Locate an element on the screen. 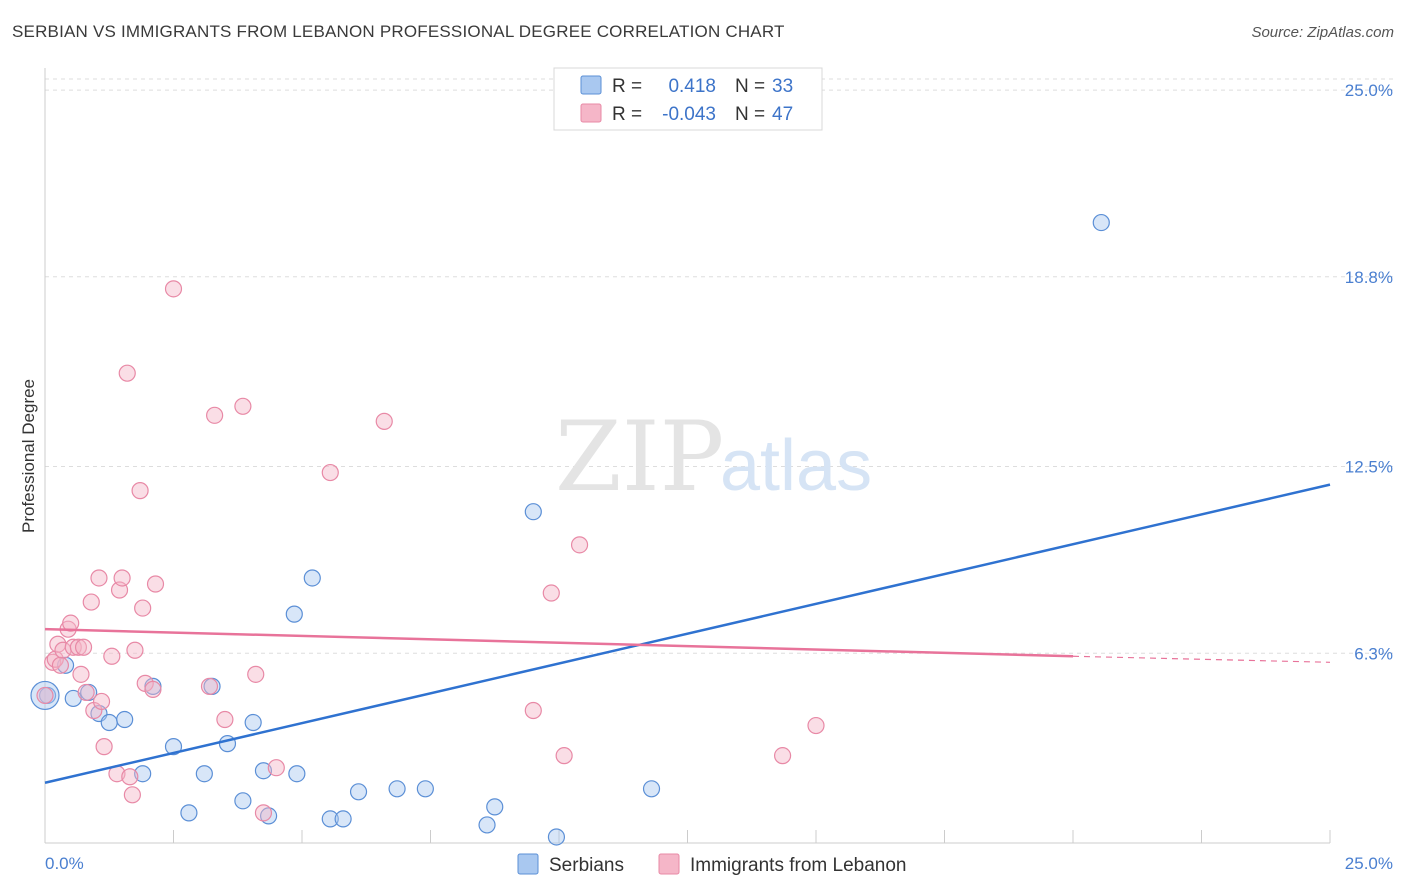 The image size is (1406, 892). series-legend: Serbians Immigrants from Lebanon is located at coordinates (712, 864).